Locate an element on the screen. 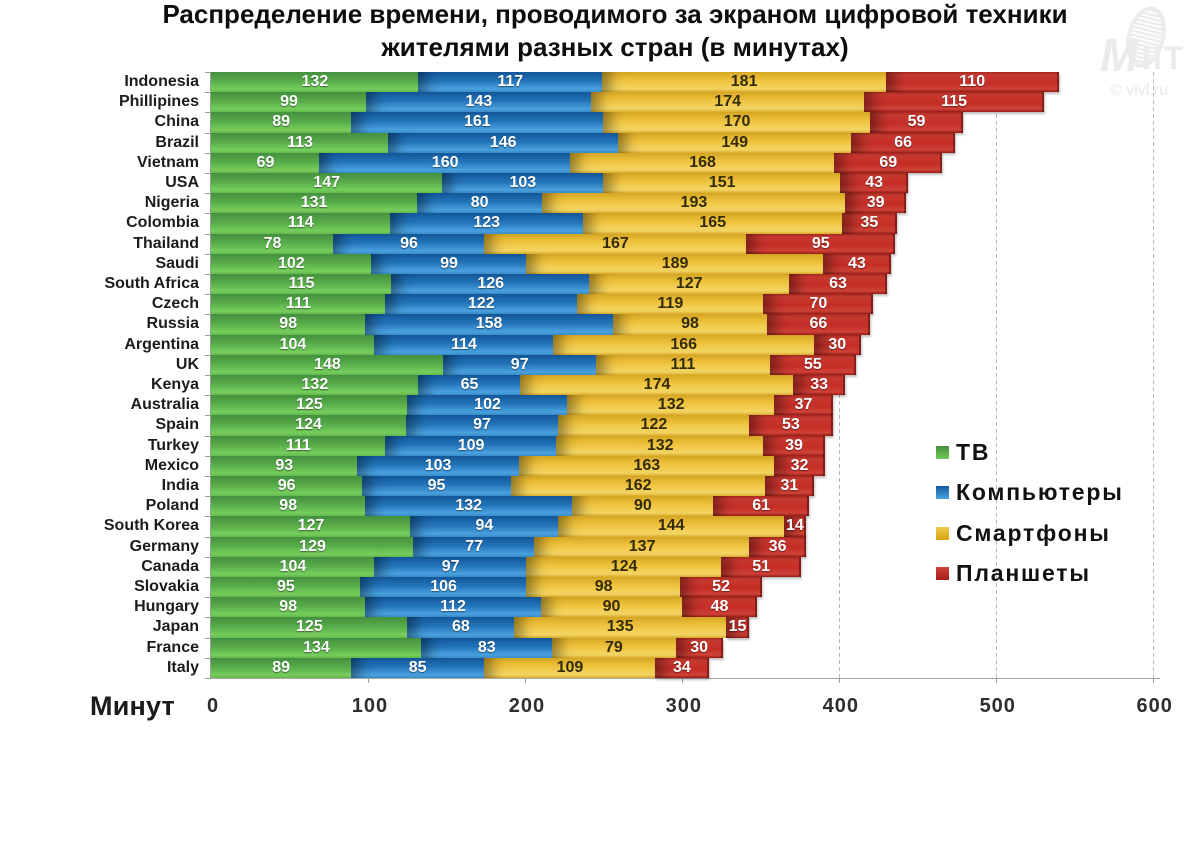 This screenshot has height=842, width=1200. svg-text: M is located at coordinates (1120, 55).